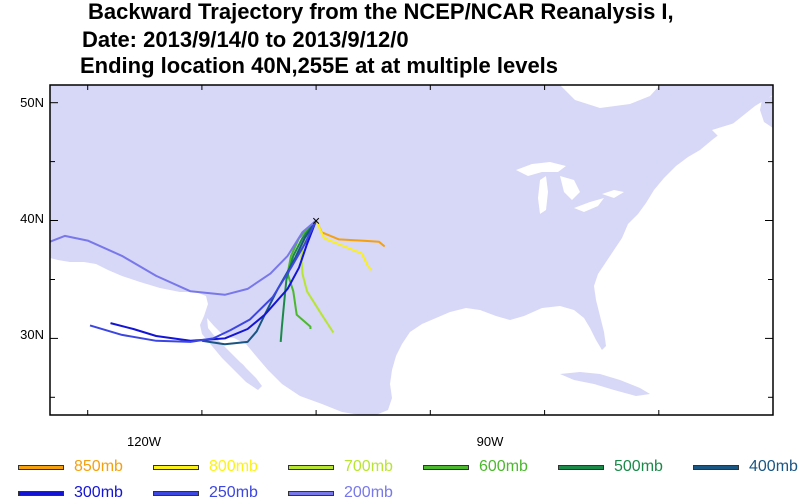  I want to click on legend-item-250mb: 250mb, so click(205, 493).